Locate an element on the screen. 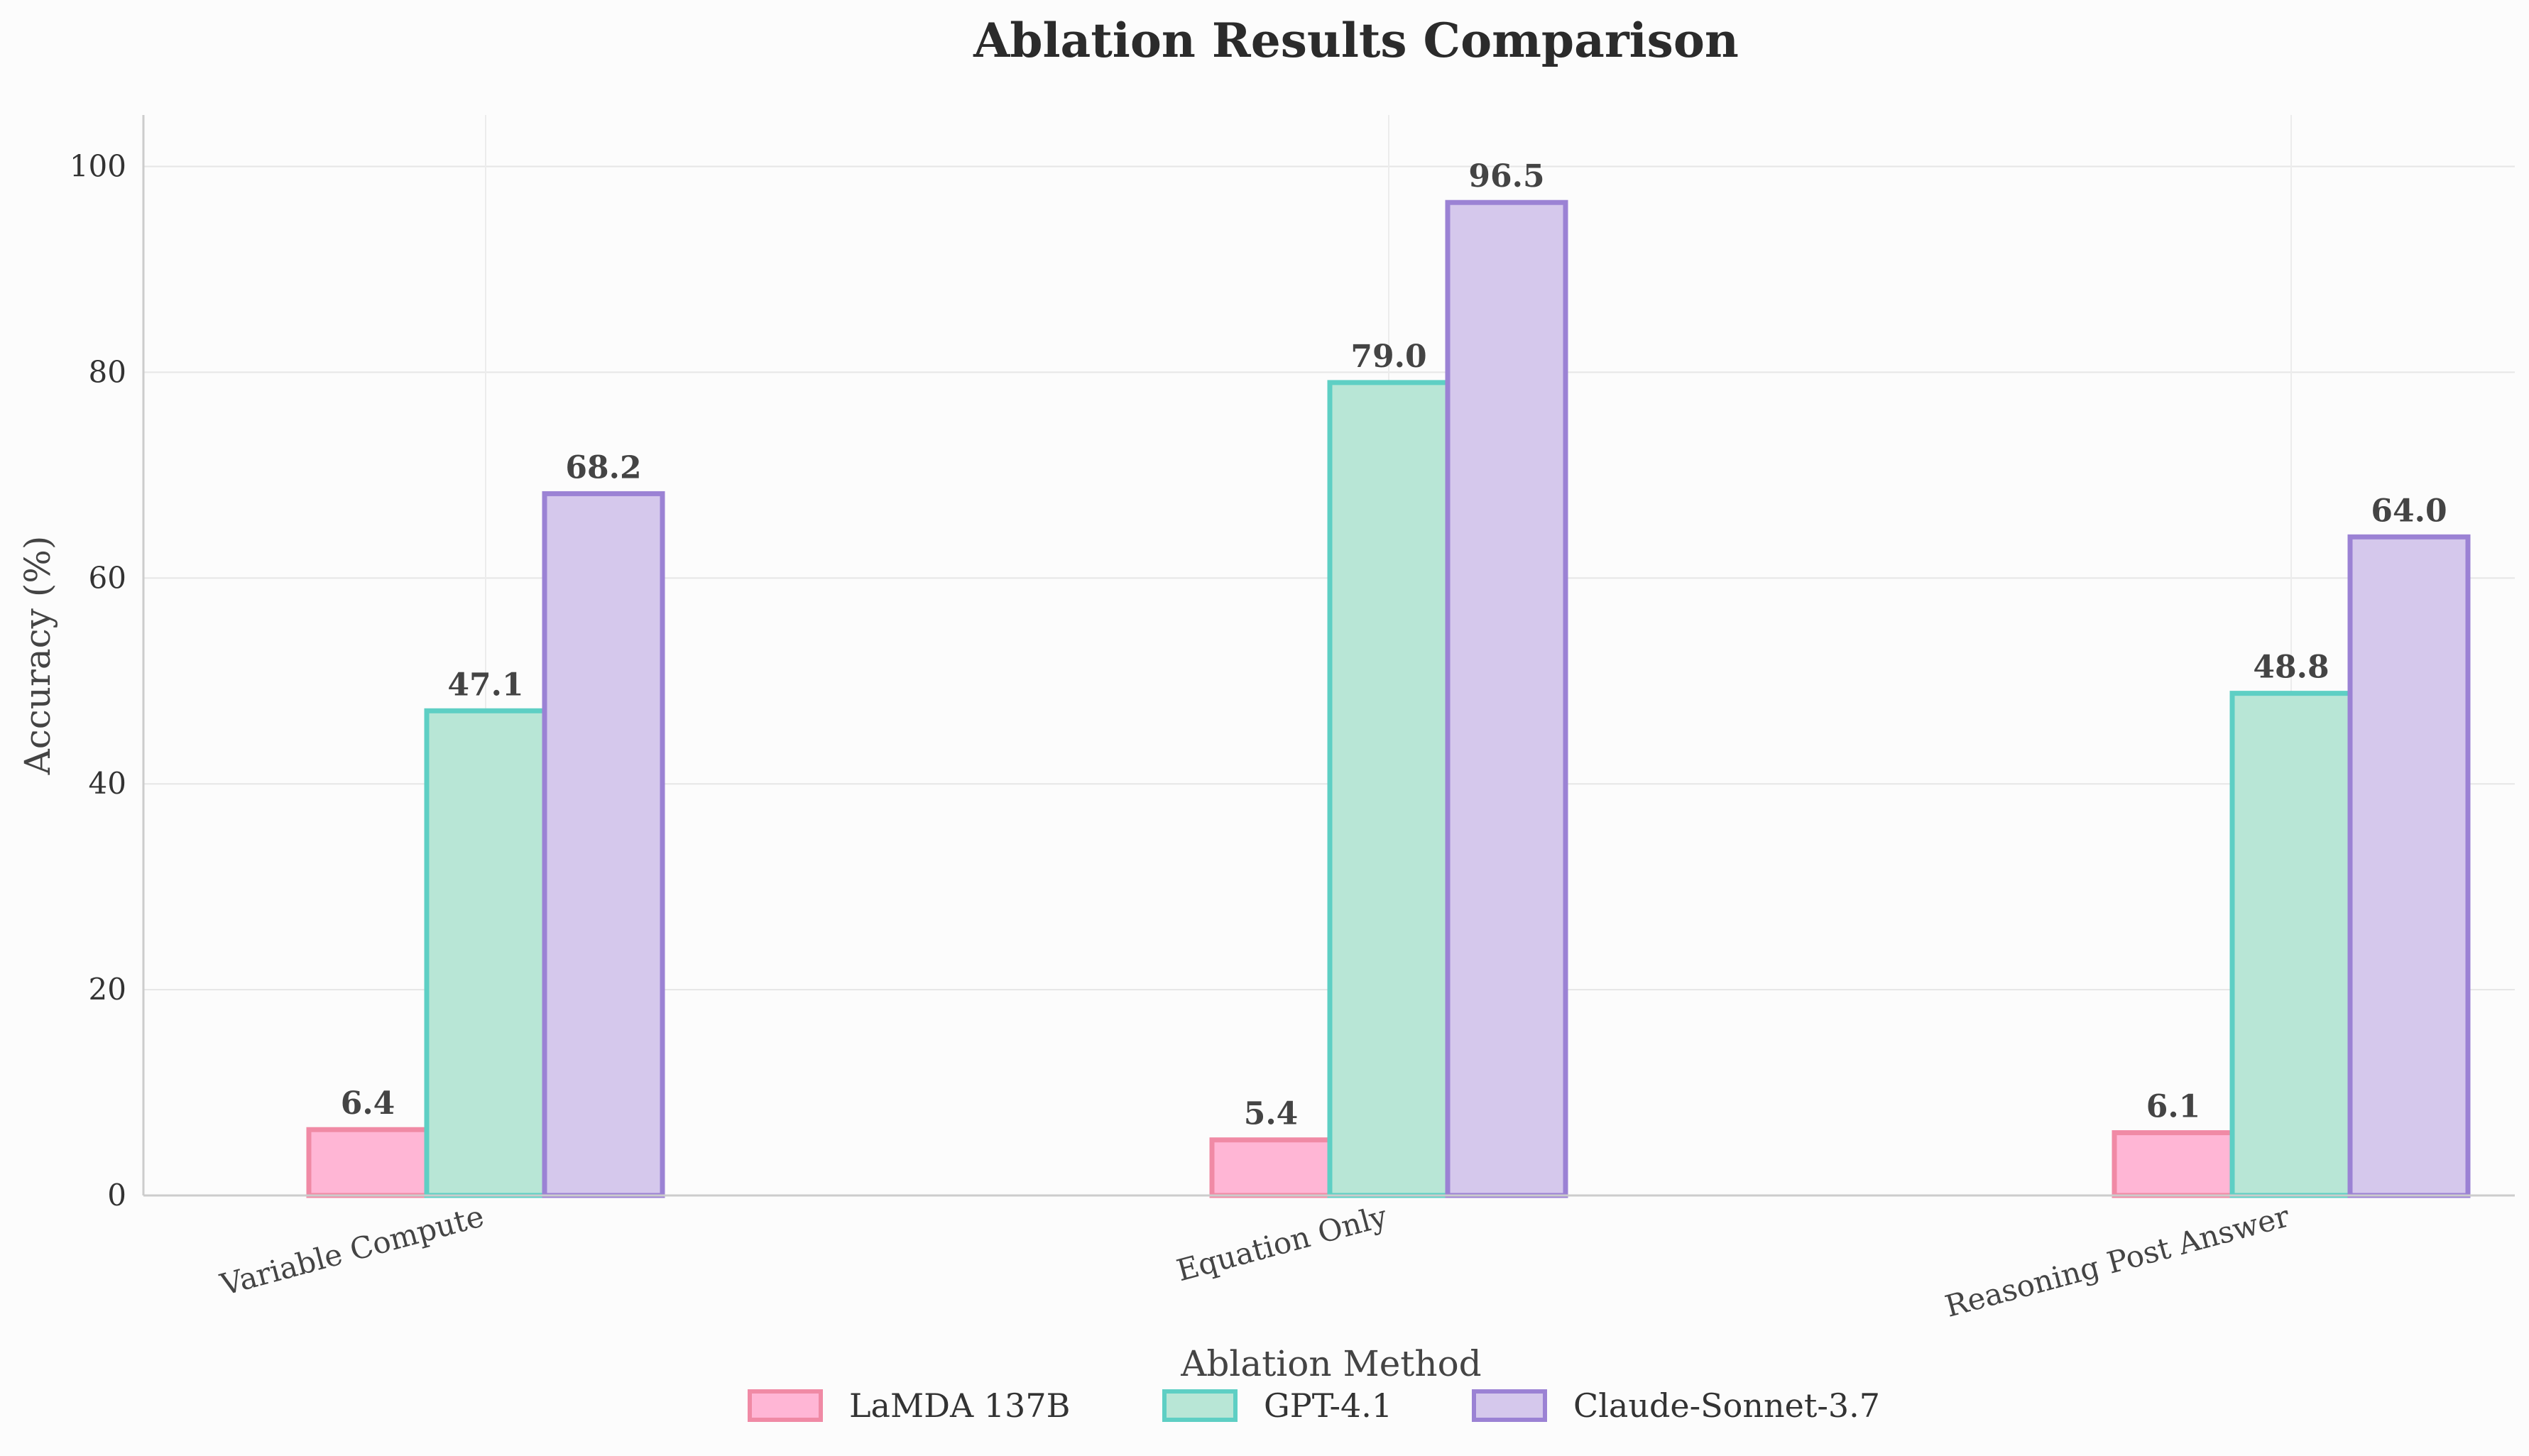 The height and width of the screenshot is (1456, 2529). bar-value-label: 64.0 is located at coordinates (2409, 511).